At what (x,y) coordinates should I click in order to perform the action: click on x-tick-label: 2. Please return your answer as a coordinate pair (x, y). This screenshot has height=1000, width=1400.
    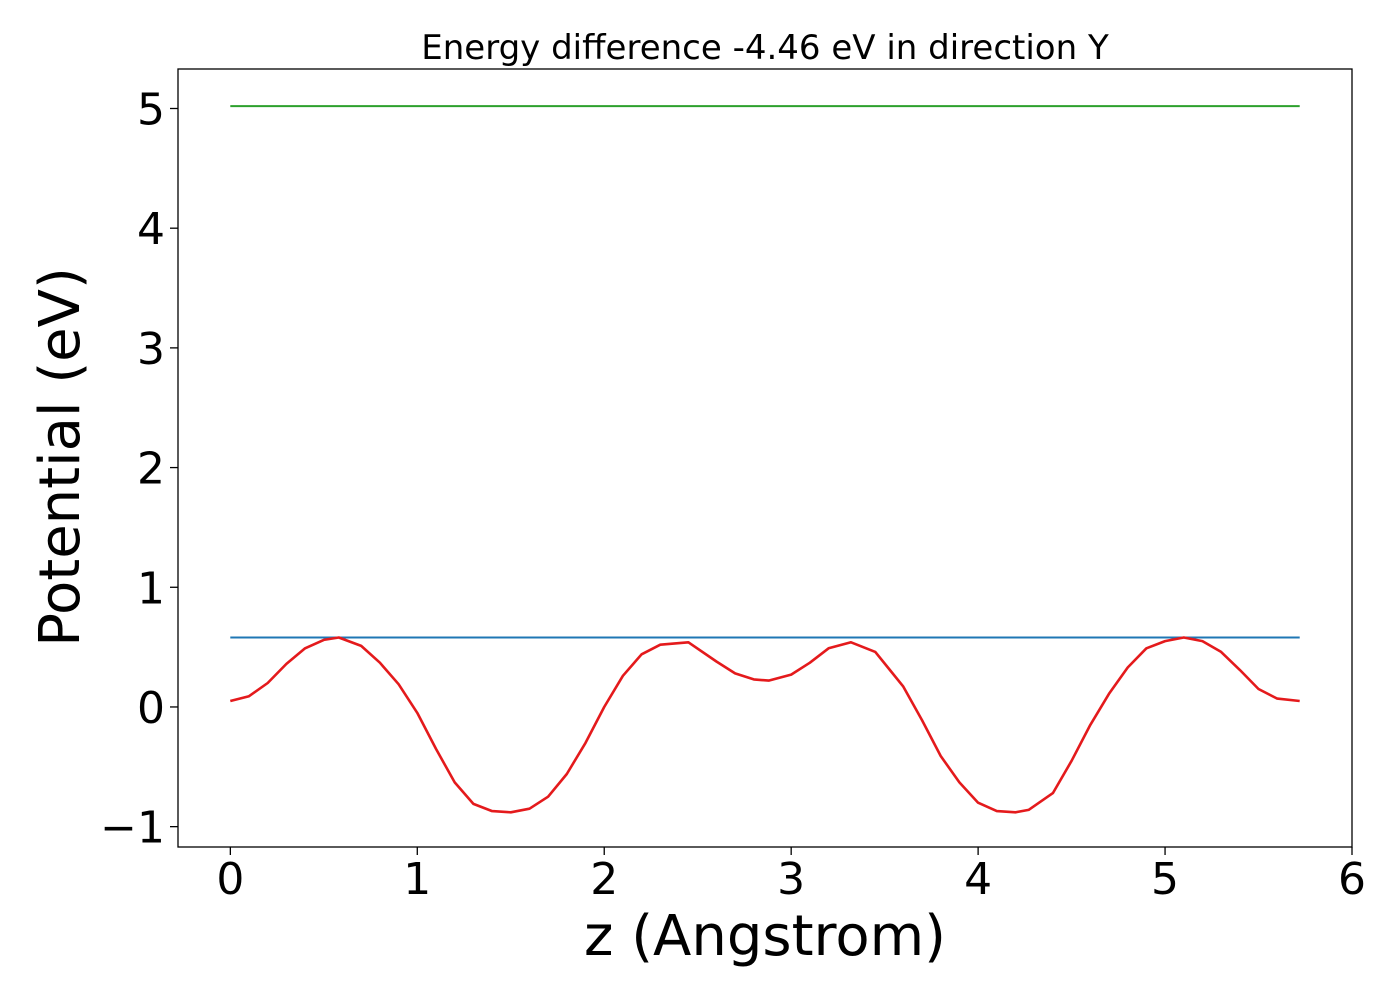
    Looking at the image, I should click on (604, 879).